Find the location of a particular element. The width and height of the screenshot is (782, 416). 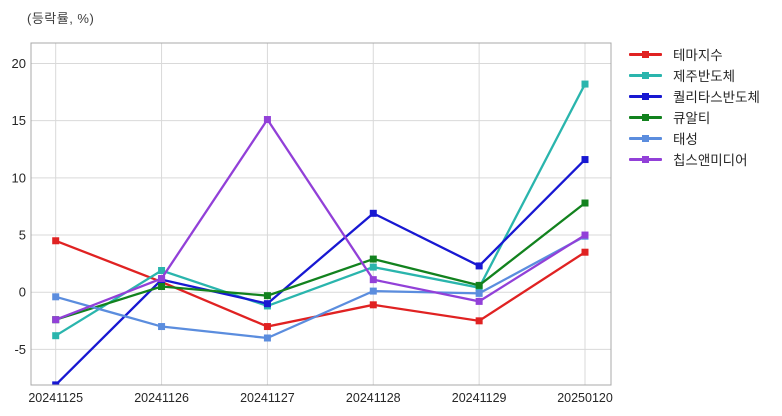

x-tick-label: 20241125 is located at coordinates (55, 398).